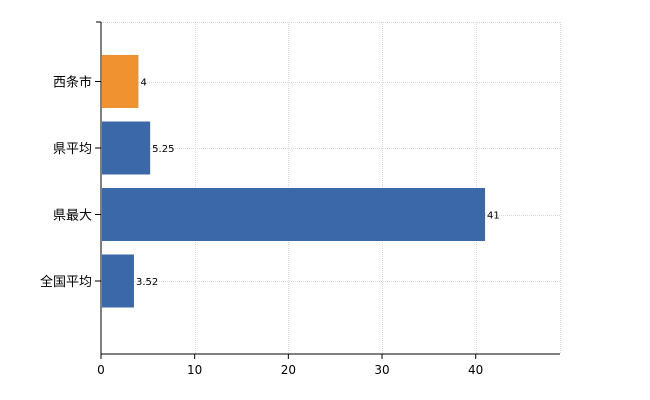  Describe the element at coordinates (101, 370) in the screenshot. I see `x-tick-label: 0` at that location.